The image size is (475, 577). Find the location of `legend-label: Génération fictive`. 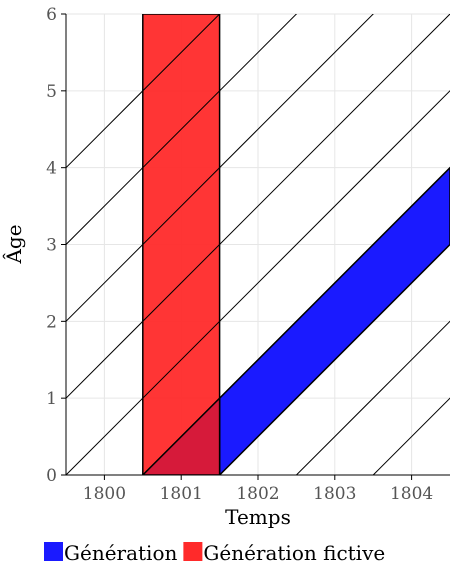

legend-label: Génération fictive is located at coordinates (294, 553).